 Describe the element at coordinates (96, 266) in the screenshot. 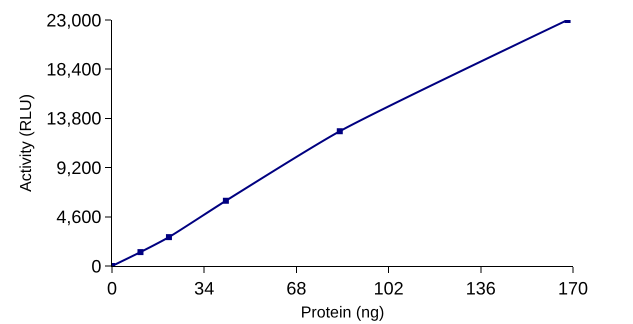

I see `y-tick-label: 0` at that location.